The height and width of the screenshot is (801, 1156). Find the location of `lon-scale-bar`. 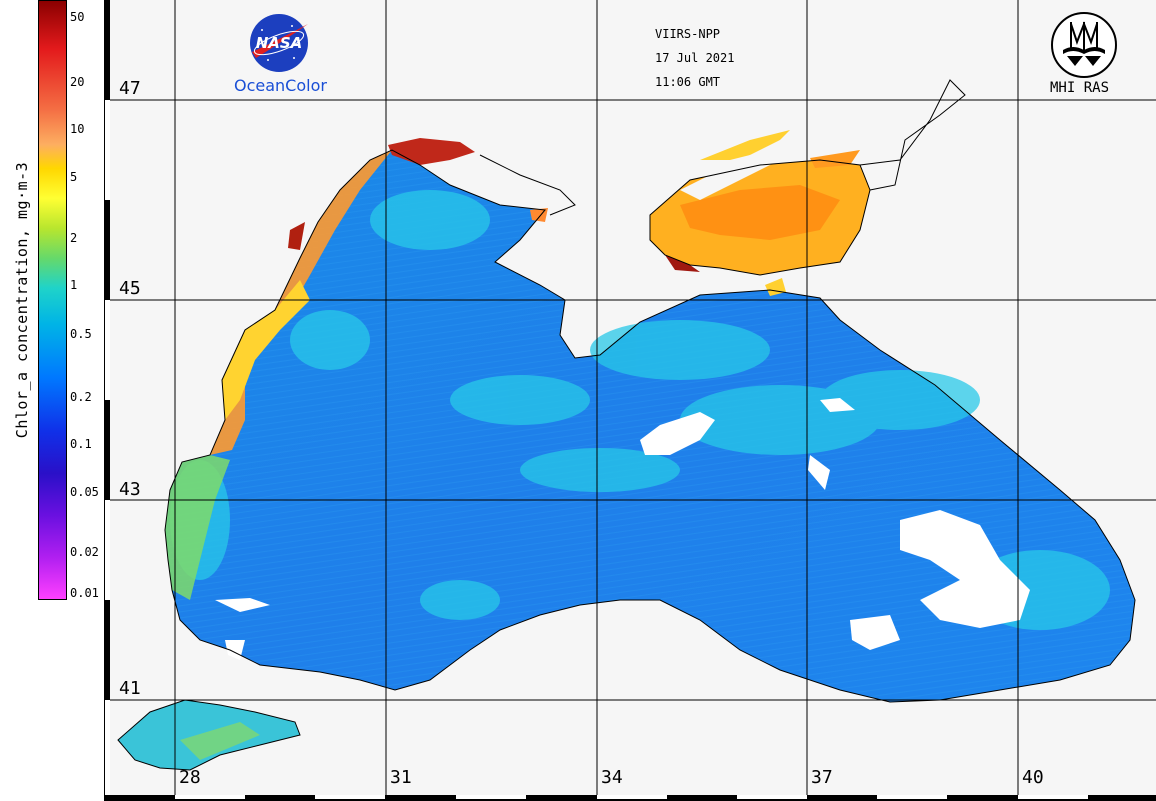

lon-scale-bar is located at coordinates (630, 798).